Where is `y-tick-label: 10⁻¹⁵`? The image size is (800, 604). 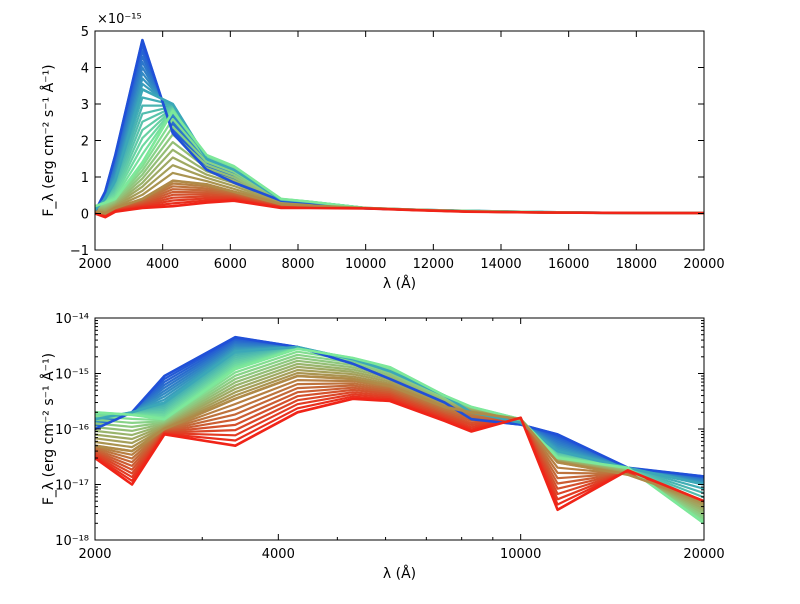
y-tick-label: 10⁻¹⁵ is located at coordinates (72, 375).